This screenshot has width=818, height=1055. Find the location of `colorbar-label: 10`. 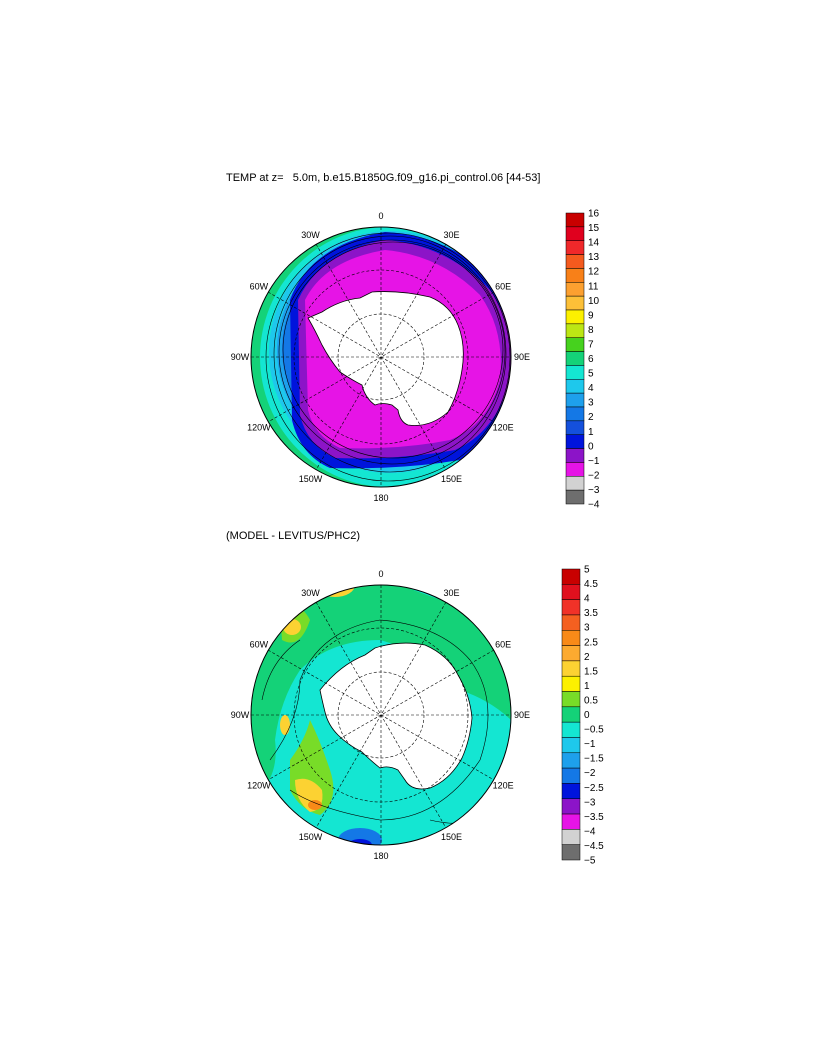

colorbar-label: 10 is located at coordinates (594, 301).